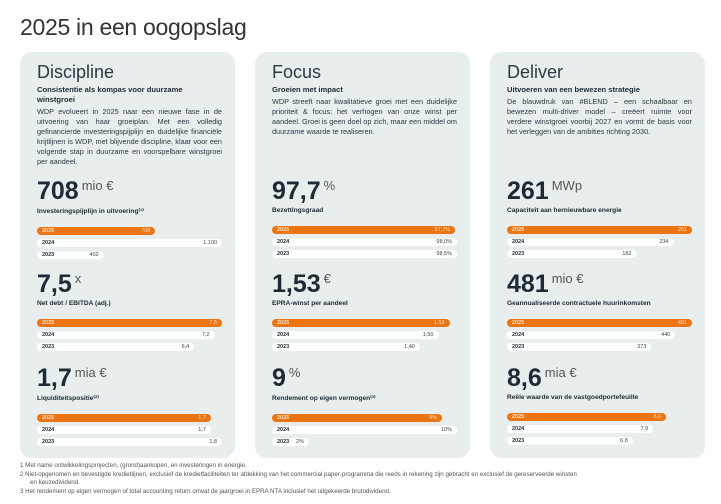  I want to click on kpi-value-row: 1,53 €, so click(364, 284).